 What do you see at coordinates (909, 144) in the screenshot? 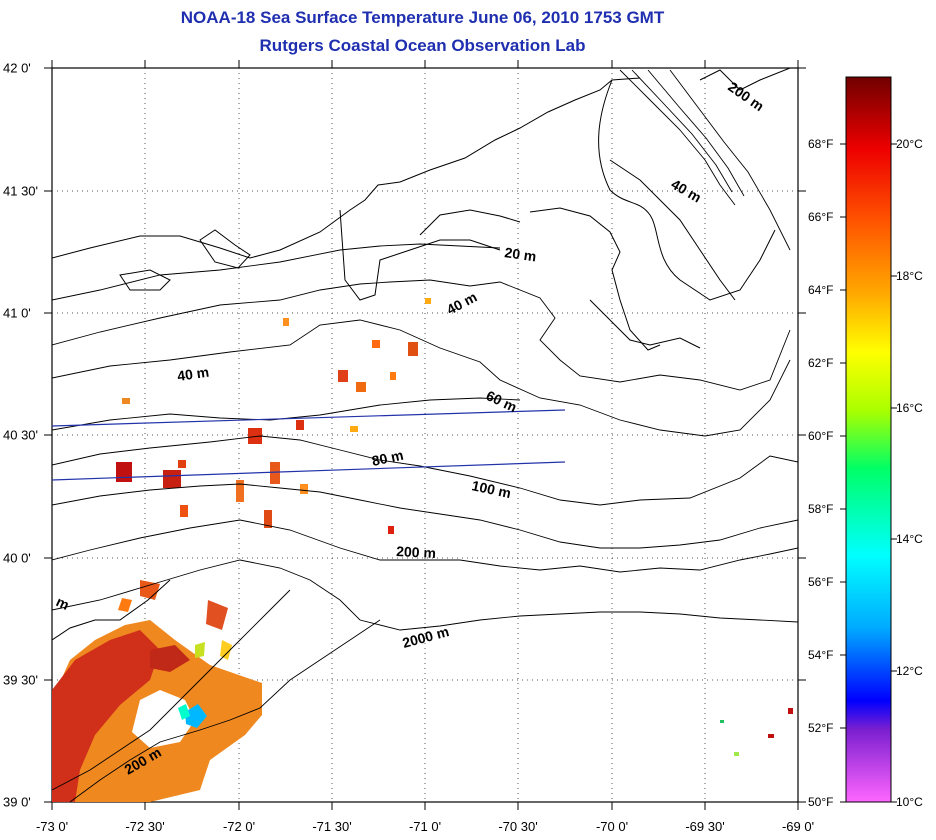
I see `colorbar-label-c: 20°C` at bounding box center [909, 144].